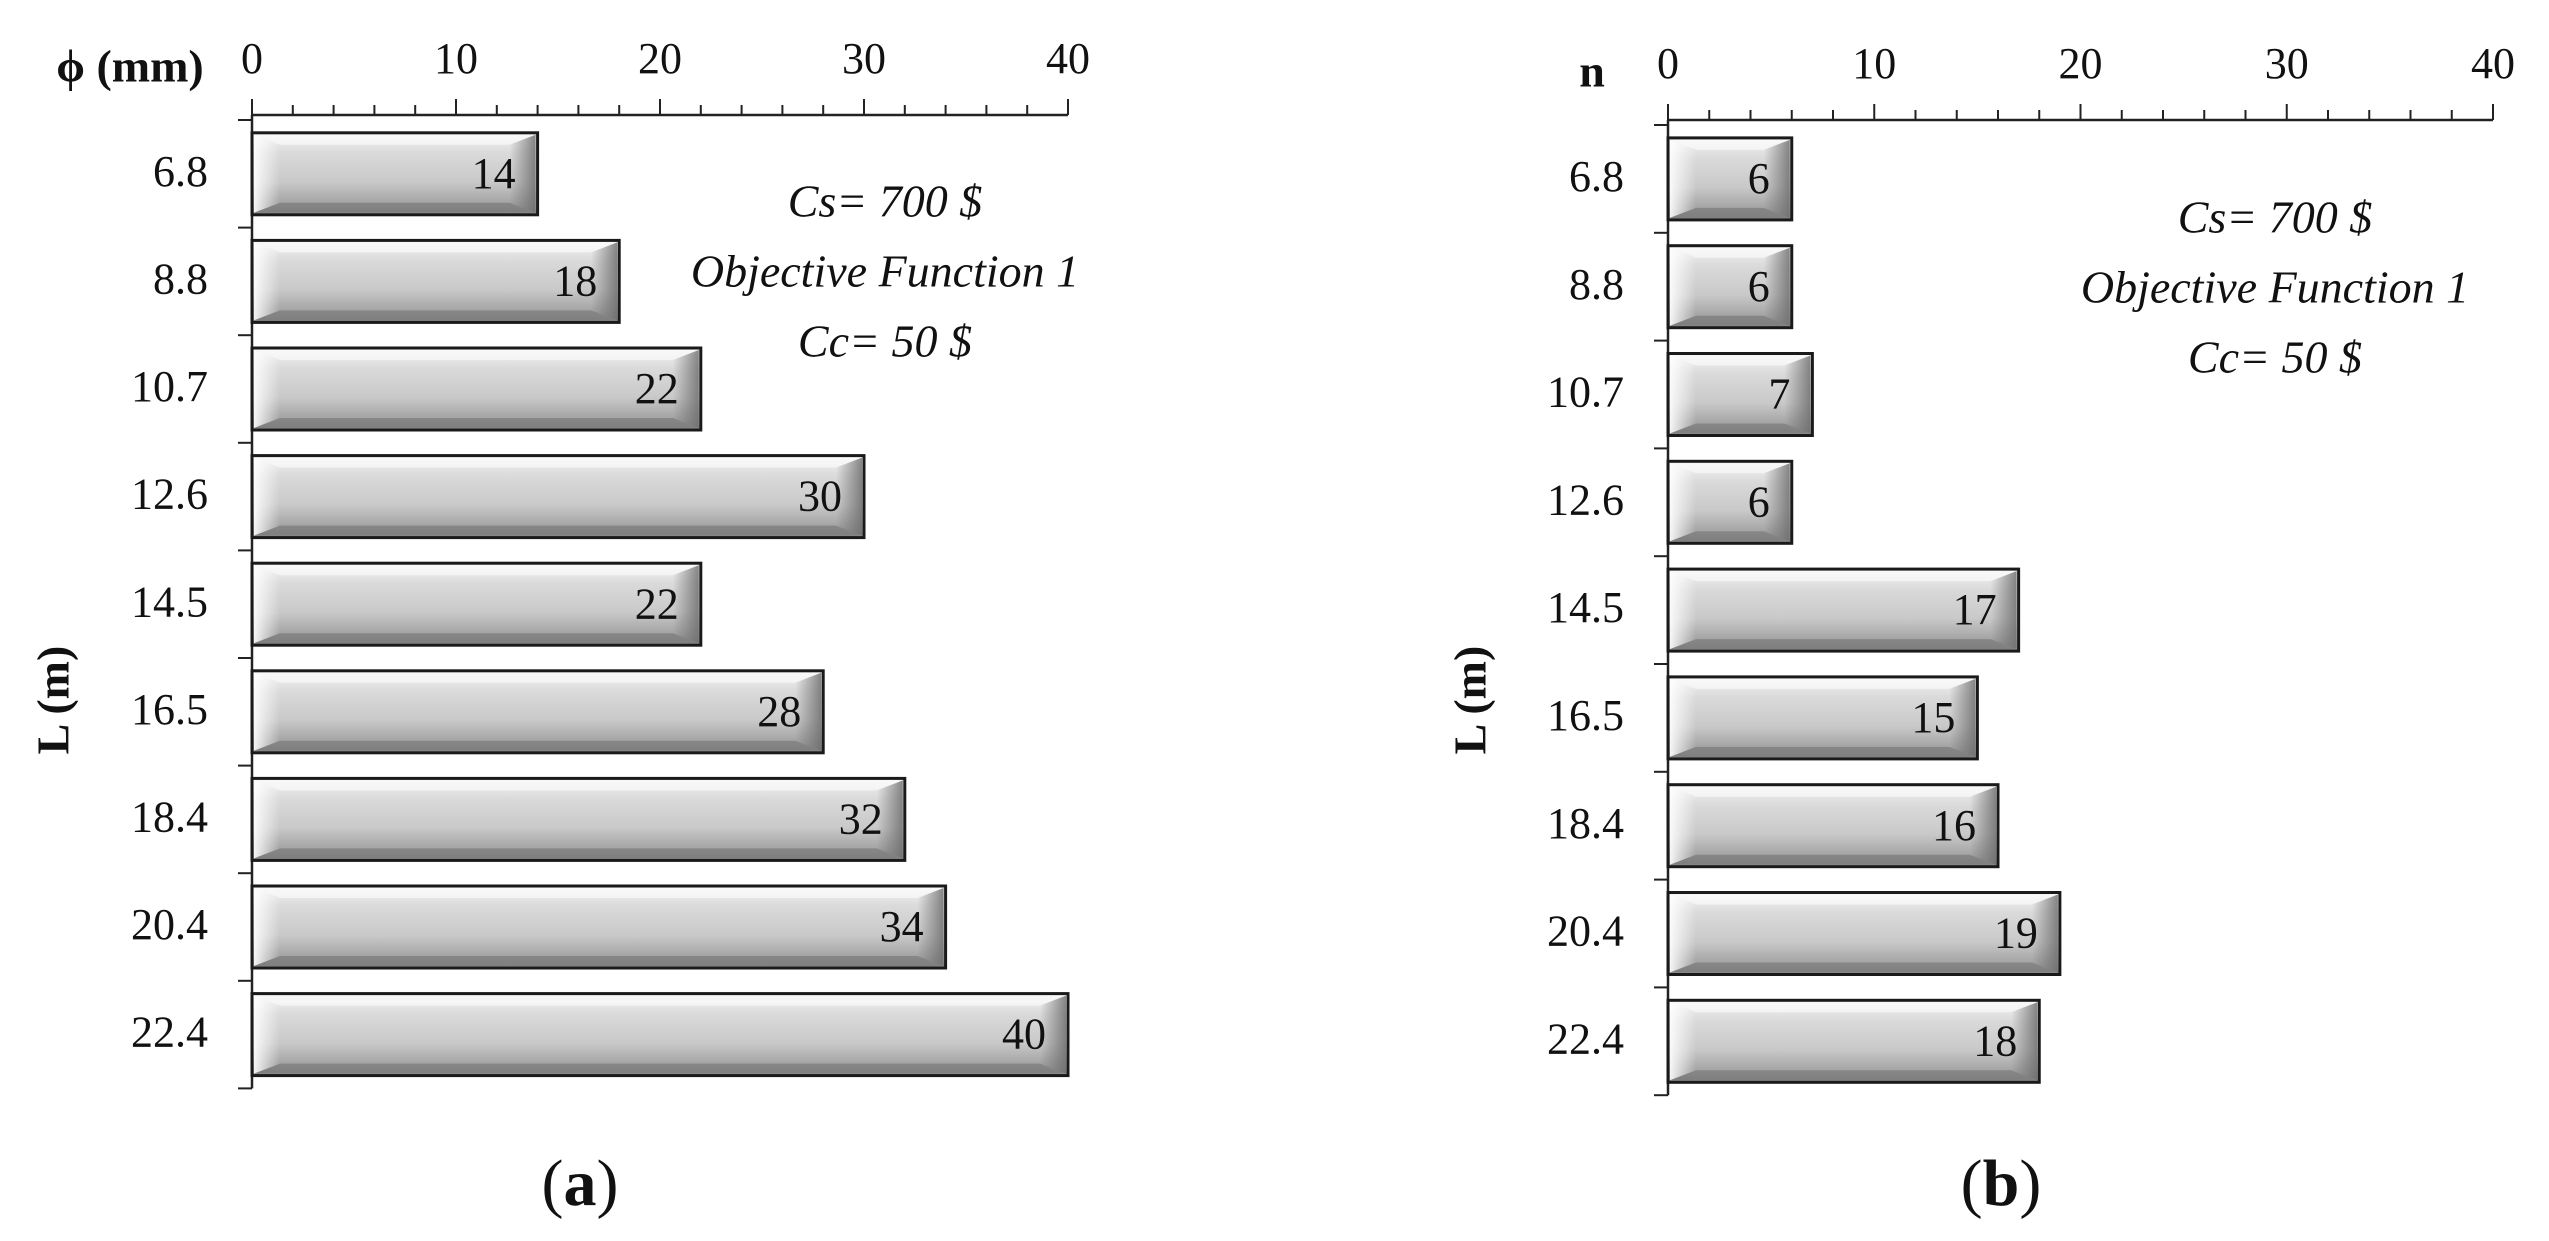 The height and width of the screenshot is (1241, 2549). I want to click on data-label: 30, so click(820, 496).